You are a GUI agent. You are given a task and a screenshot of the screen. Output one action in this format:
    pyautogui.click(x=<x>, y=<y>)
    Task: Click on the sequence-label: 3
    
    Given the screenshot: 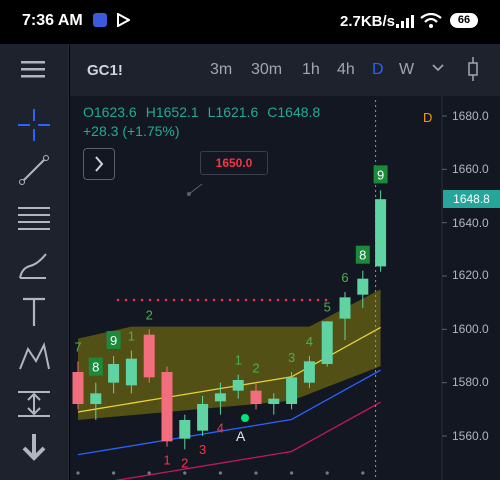 What is the action you would take?
    pyautogui.click(x=291, y=357)
    